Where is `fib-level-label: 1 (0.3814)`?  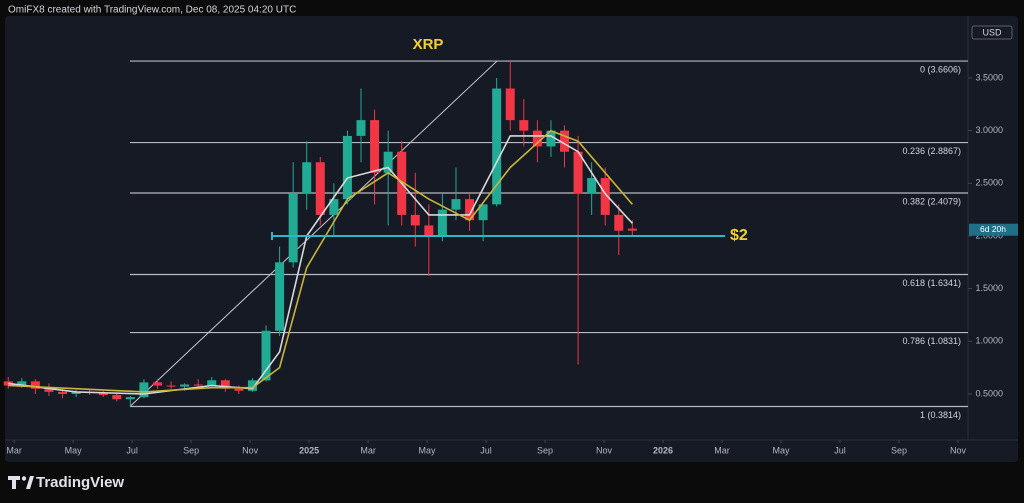 fib-level-label: 1 (0.3814) is located at coordinates (940, 415).